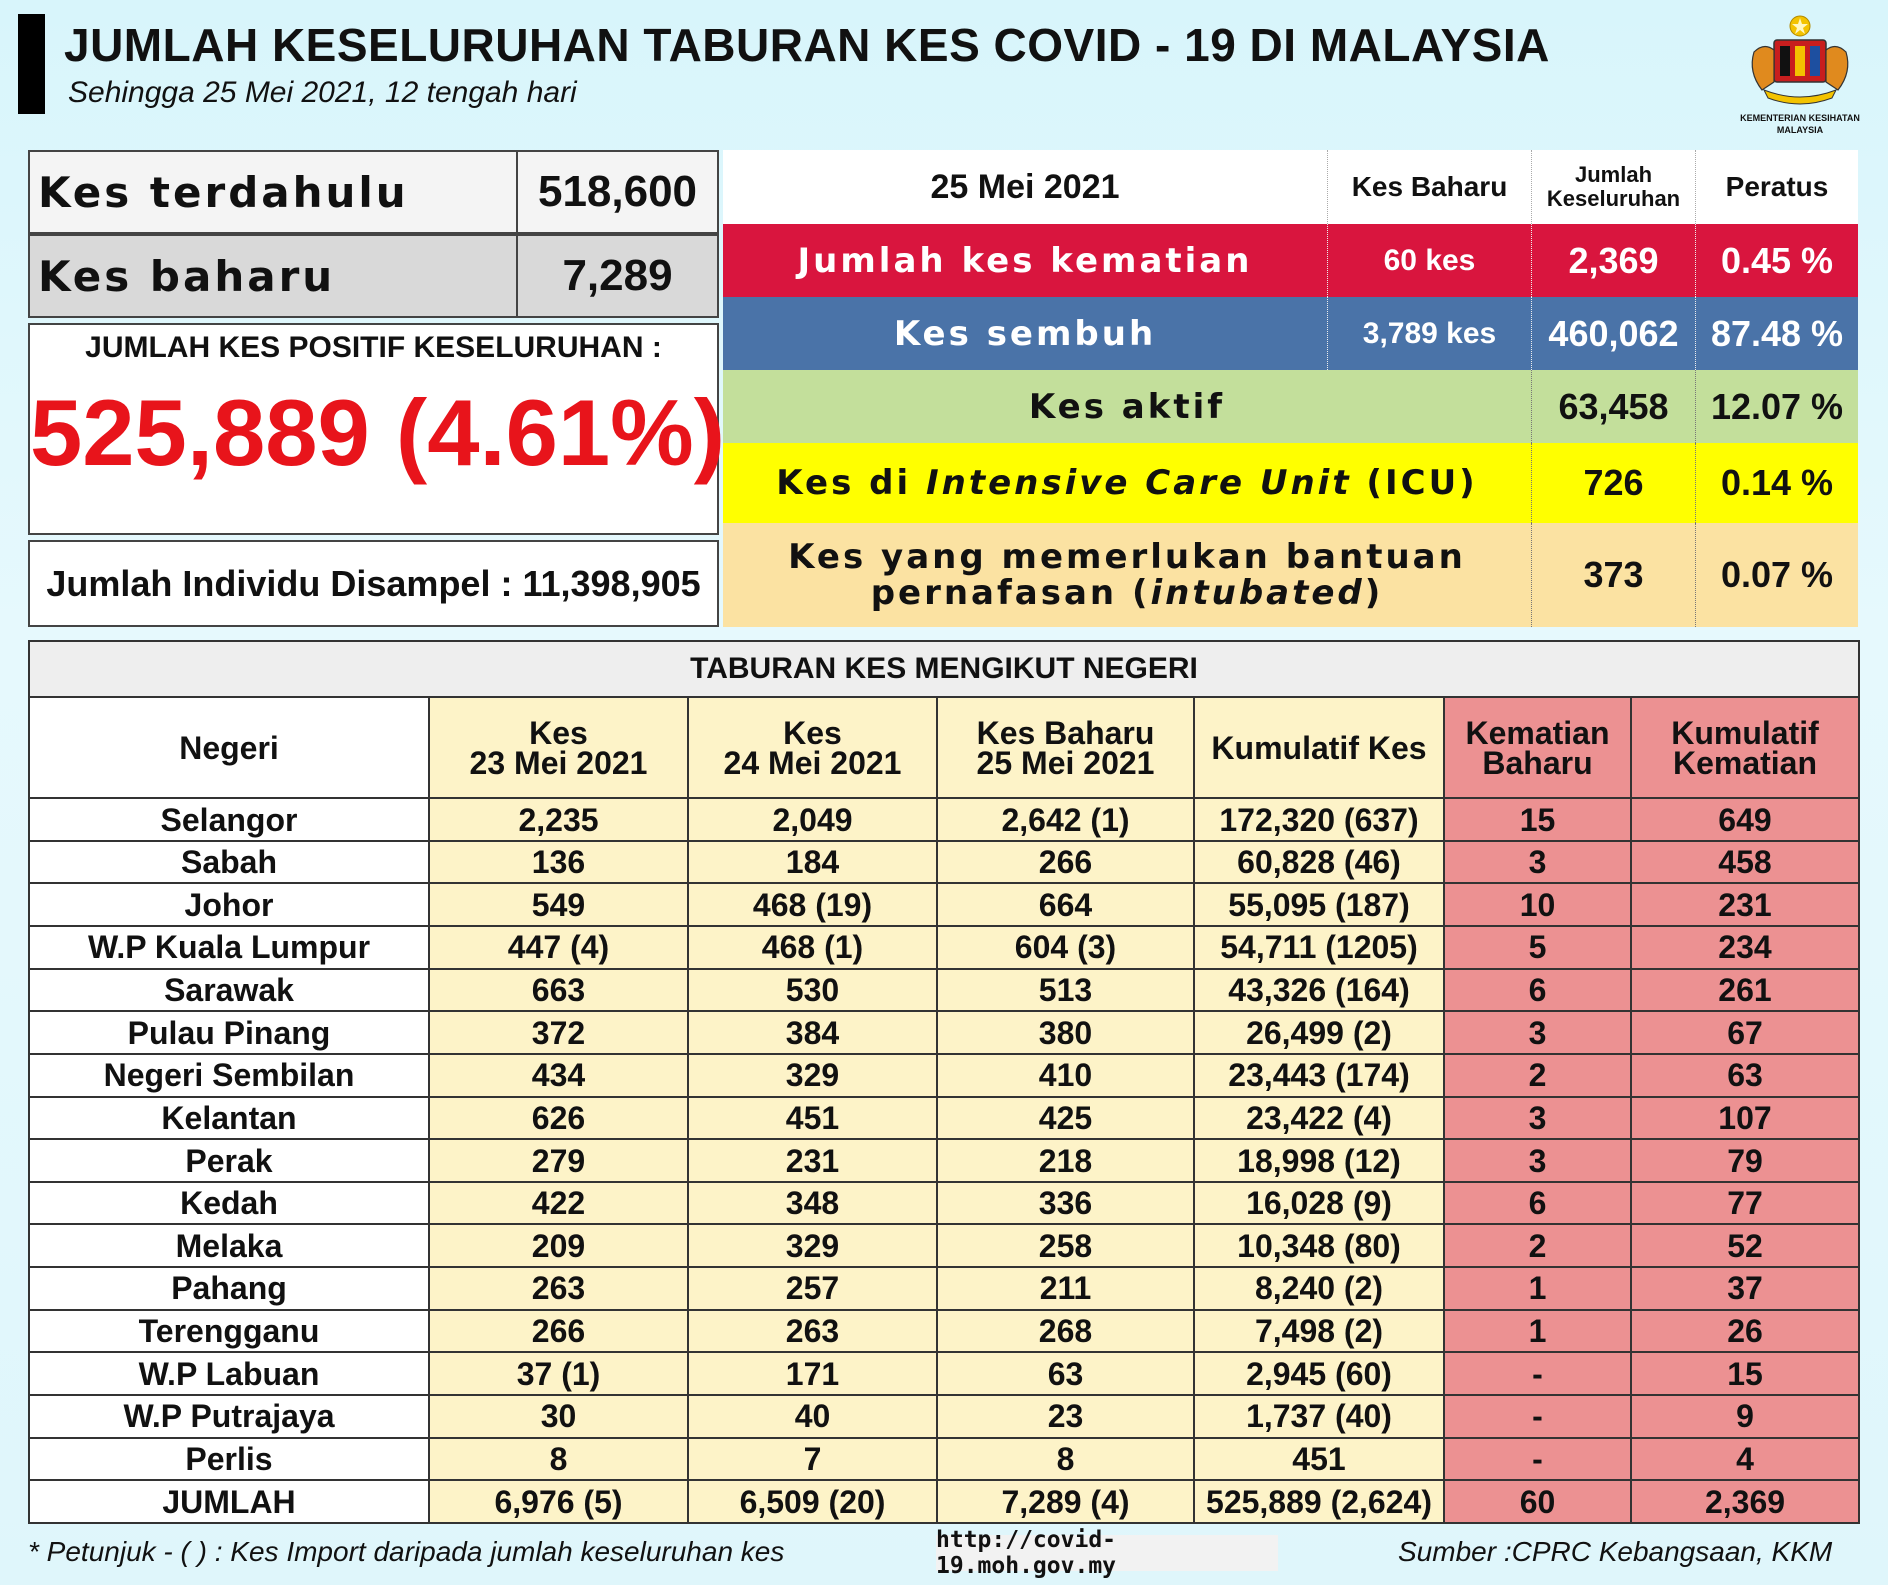  Describe the element at coordinates (812, 947) in the screenshot. I see `cell-cases-24: 468 (1)` at that location.